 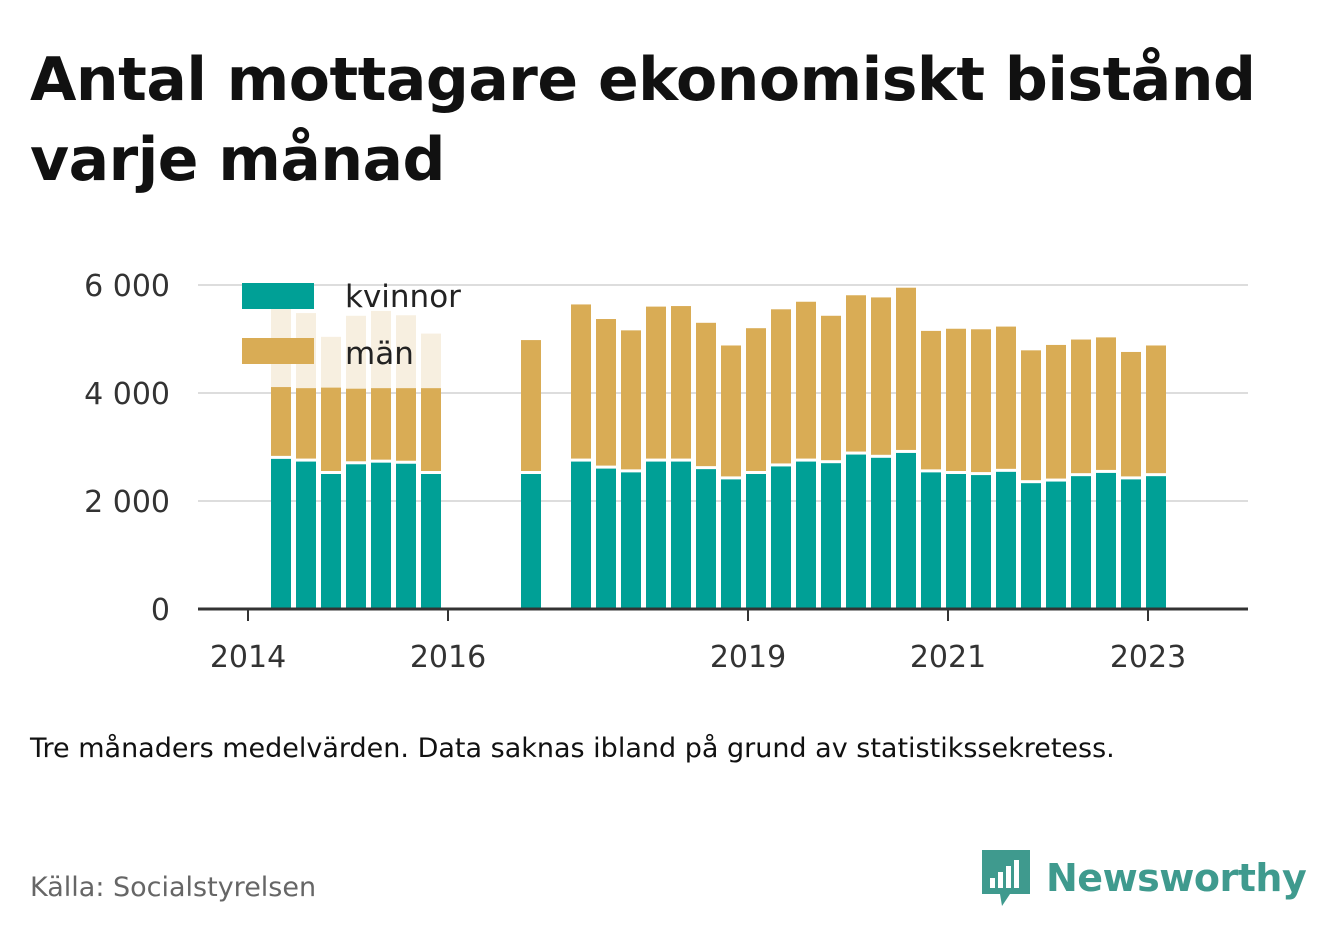 What do you see at coordinates (948, 657) in the screenshot?
I see `x-tick-label: 2021` at bounding box center [948, 657].